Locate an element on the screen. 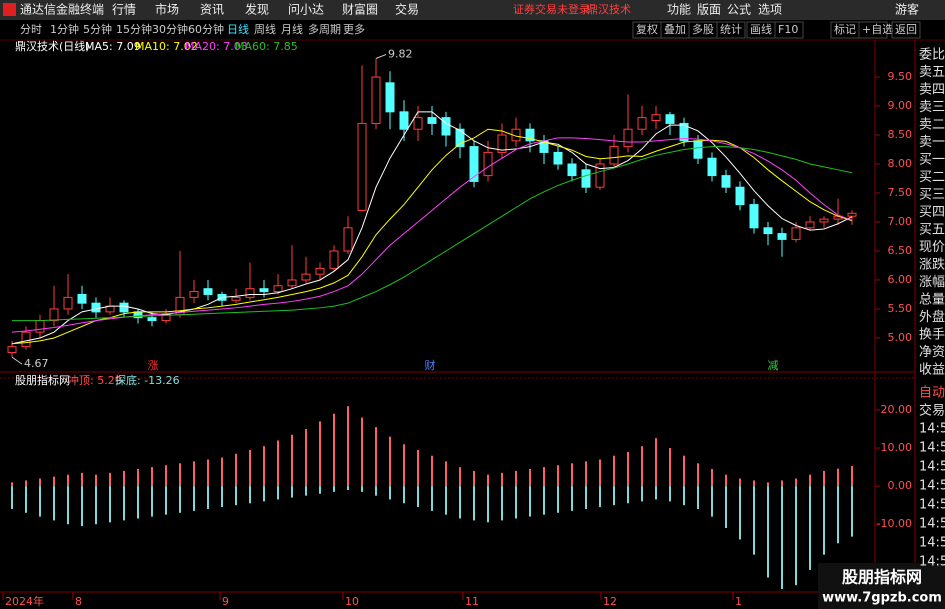 Image resolution: width=945 pixels, height=609 pixels. tool-button-label: 统计 is located at coordinates (731, 29).